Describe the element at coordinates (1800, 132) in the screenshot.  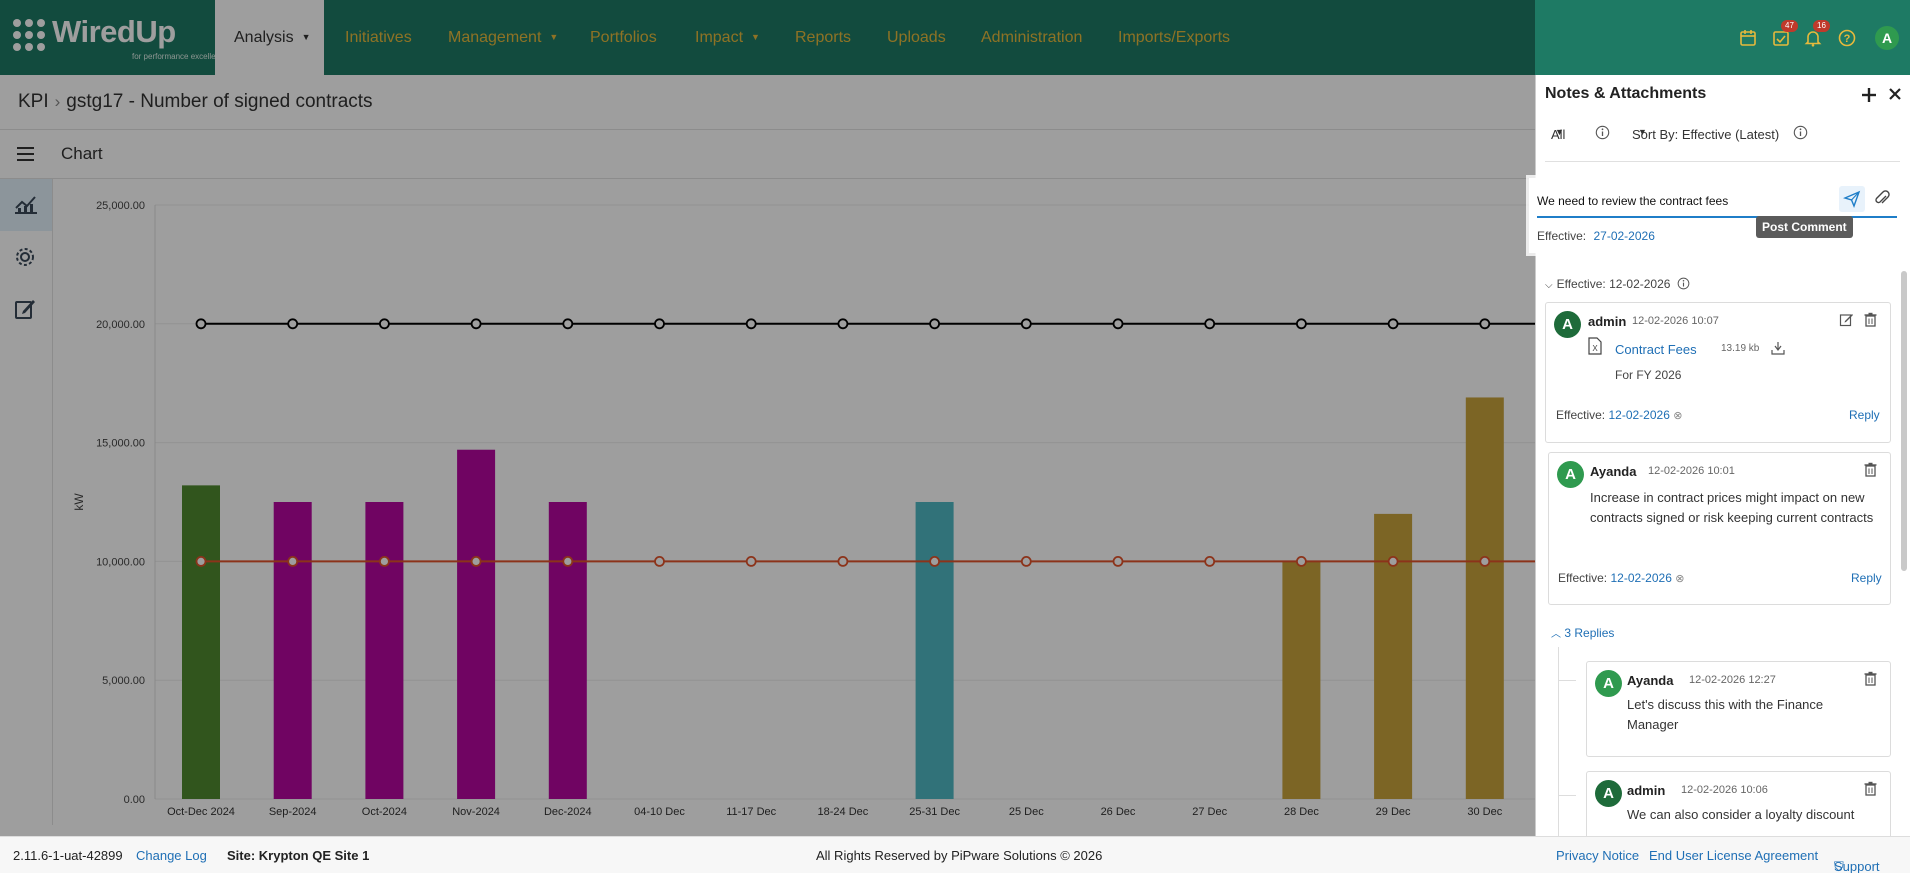
I see `sort-info-icon` at that location.